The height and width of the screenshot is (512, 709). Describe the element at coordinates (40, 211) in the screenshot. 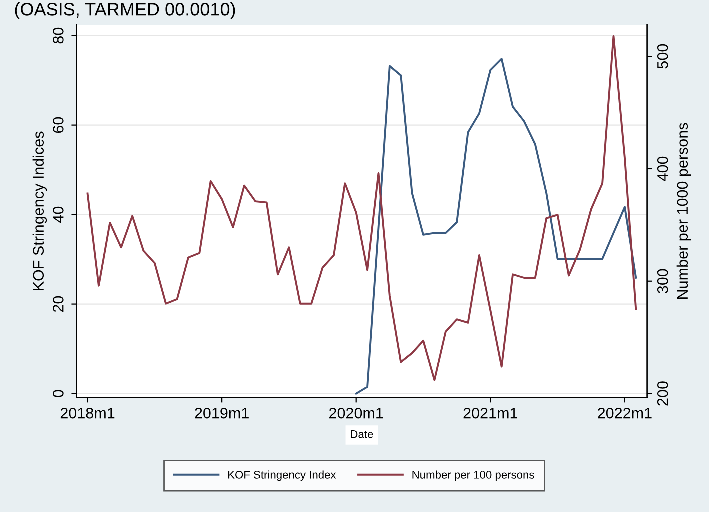

I see `y-axis-title: KOF Stringency Indices` at that location.